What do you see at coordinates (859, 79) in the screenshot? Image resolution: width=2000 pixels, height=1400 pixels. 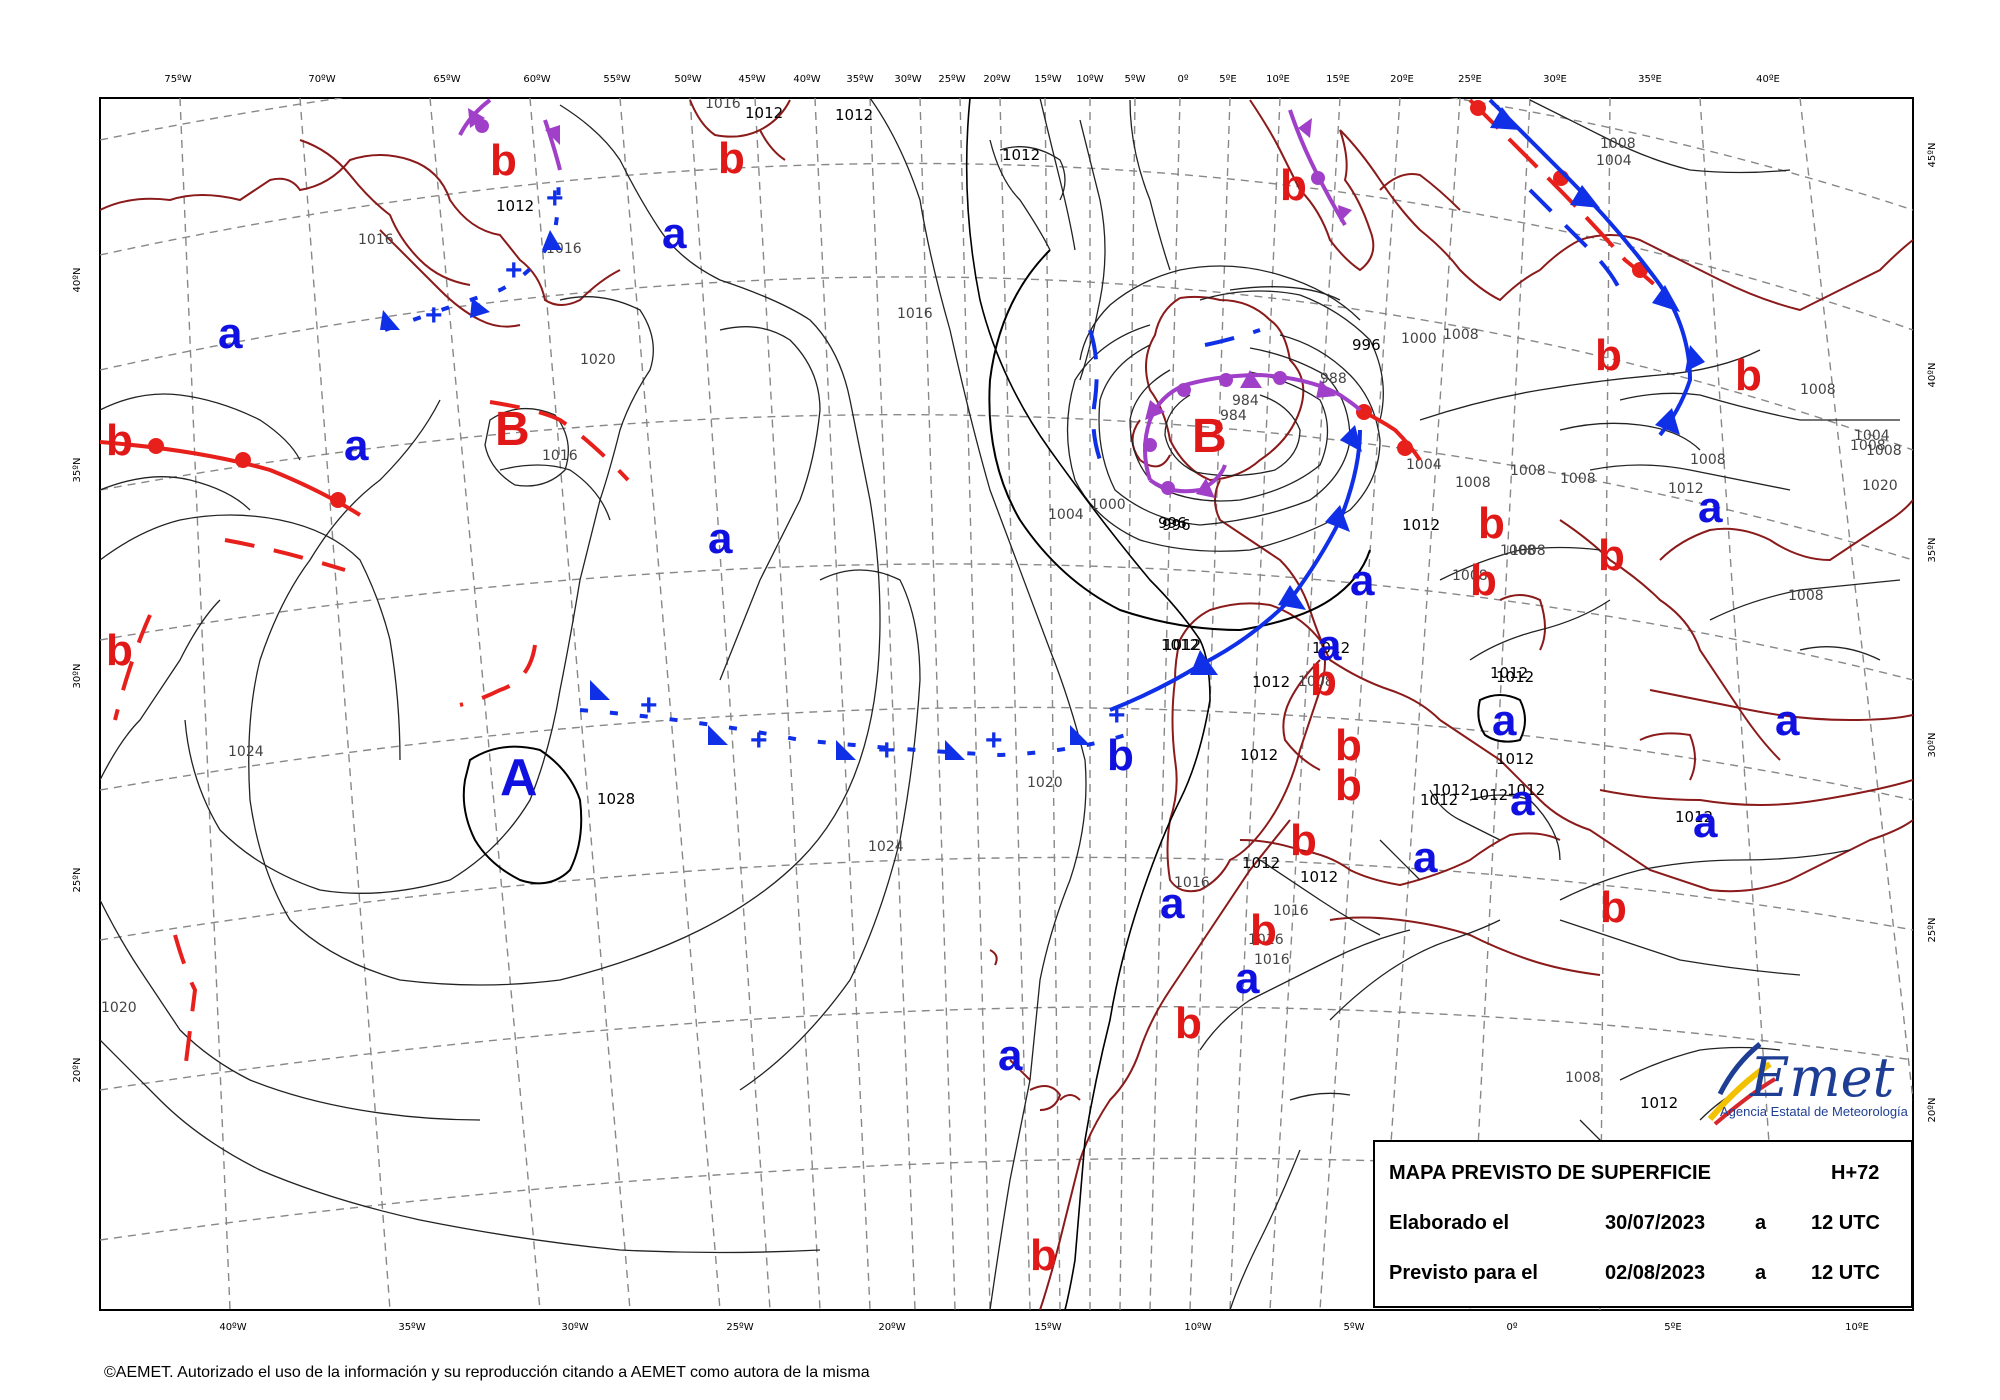 I see `top-axis-tick: 35ºW` at bounding box center [859, 79].